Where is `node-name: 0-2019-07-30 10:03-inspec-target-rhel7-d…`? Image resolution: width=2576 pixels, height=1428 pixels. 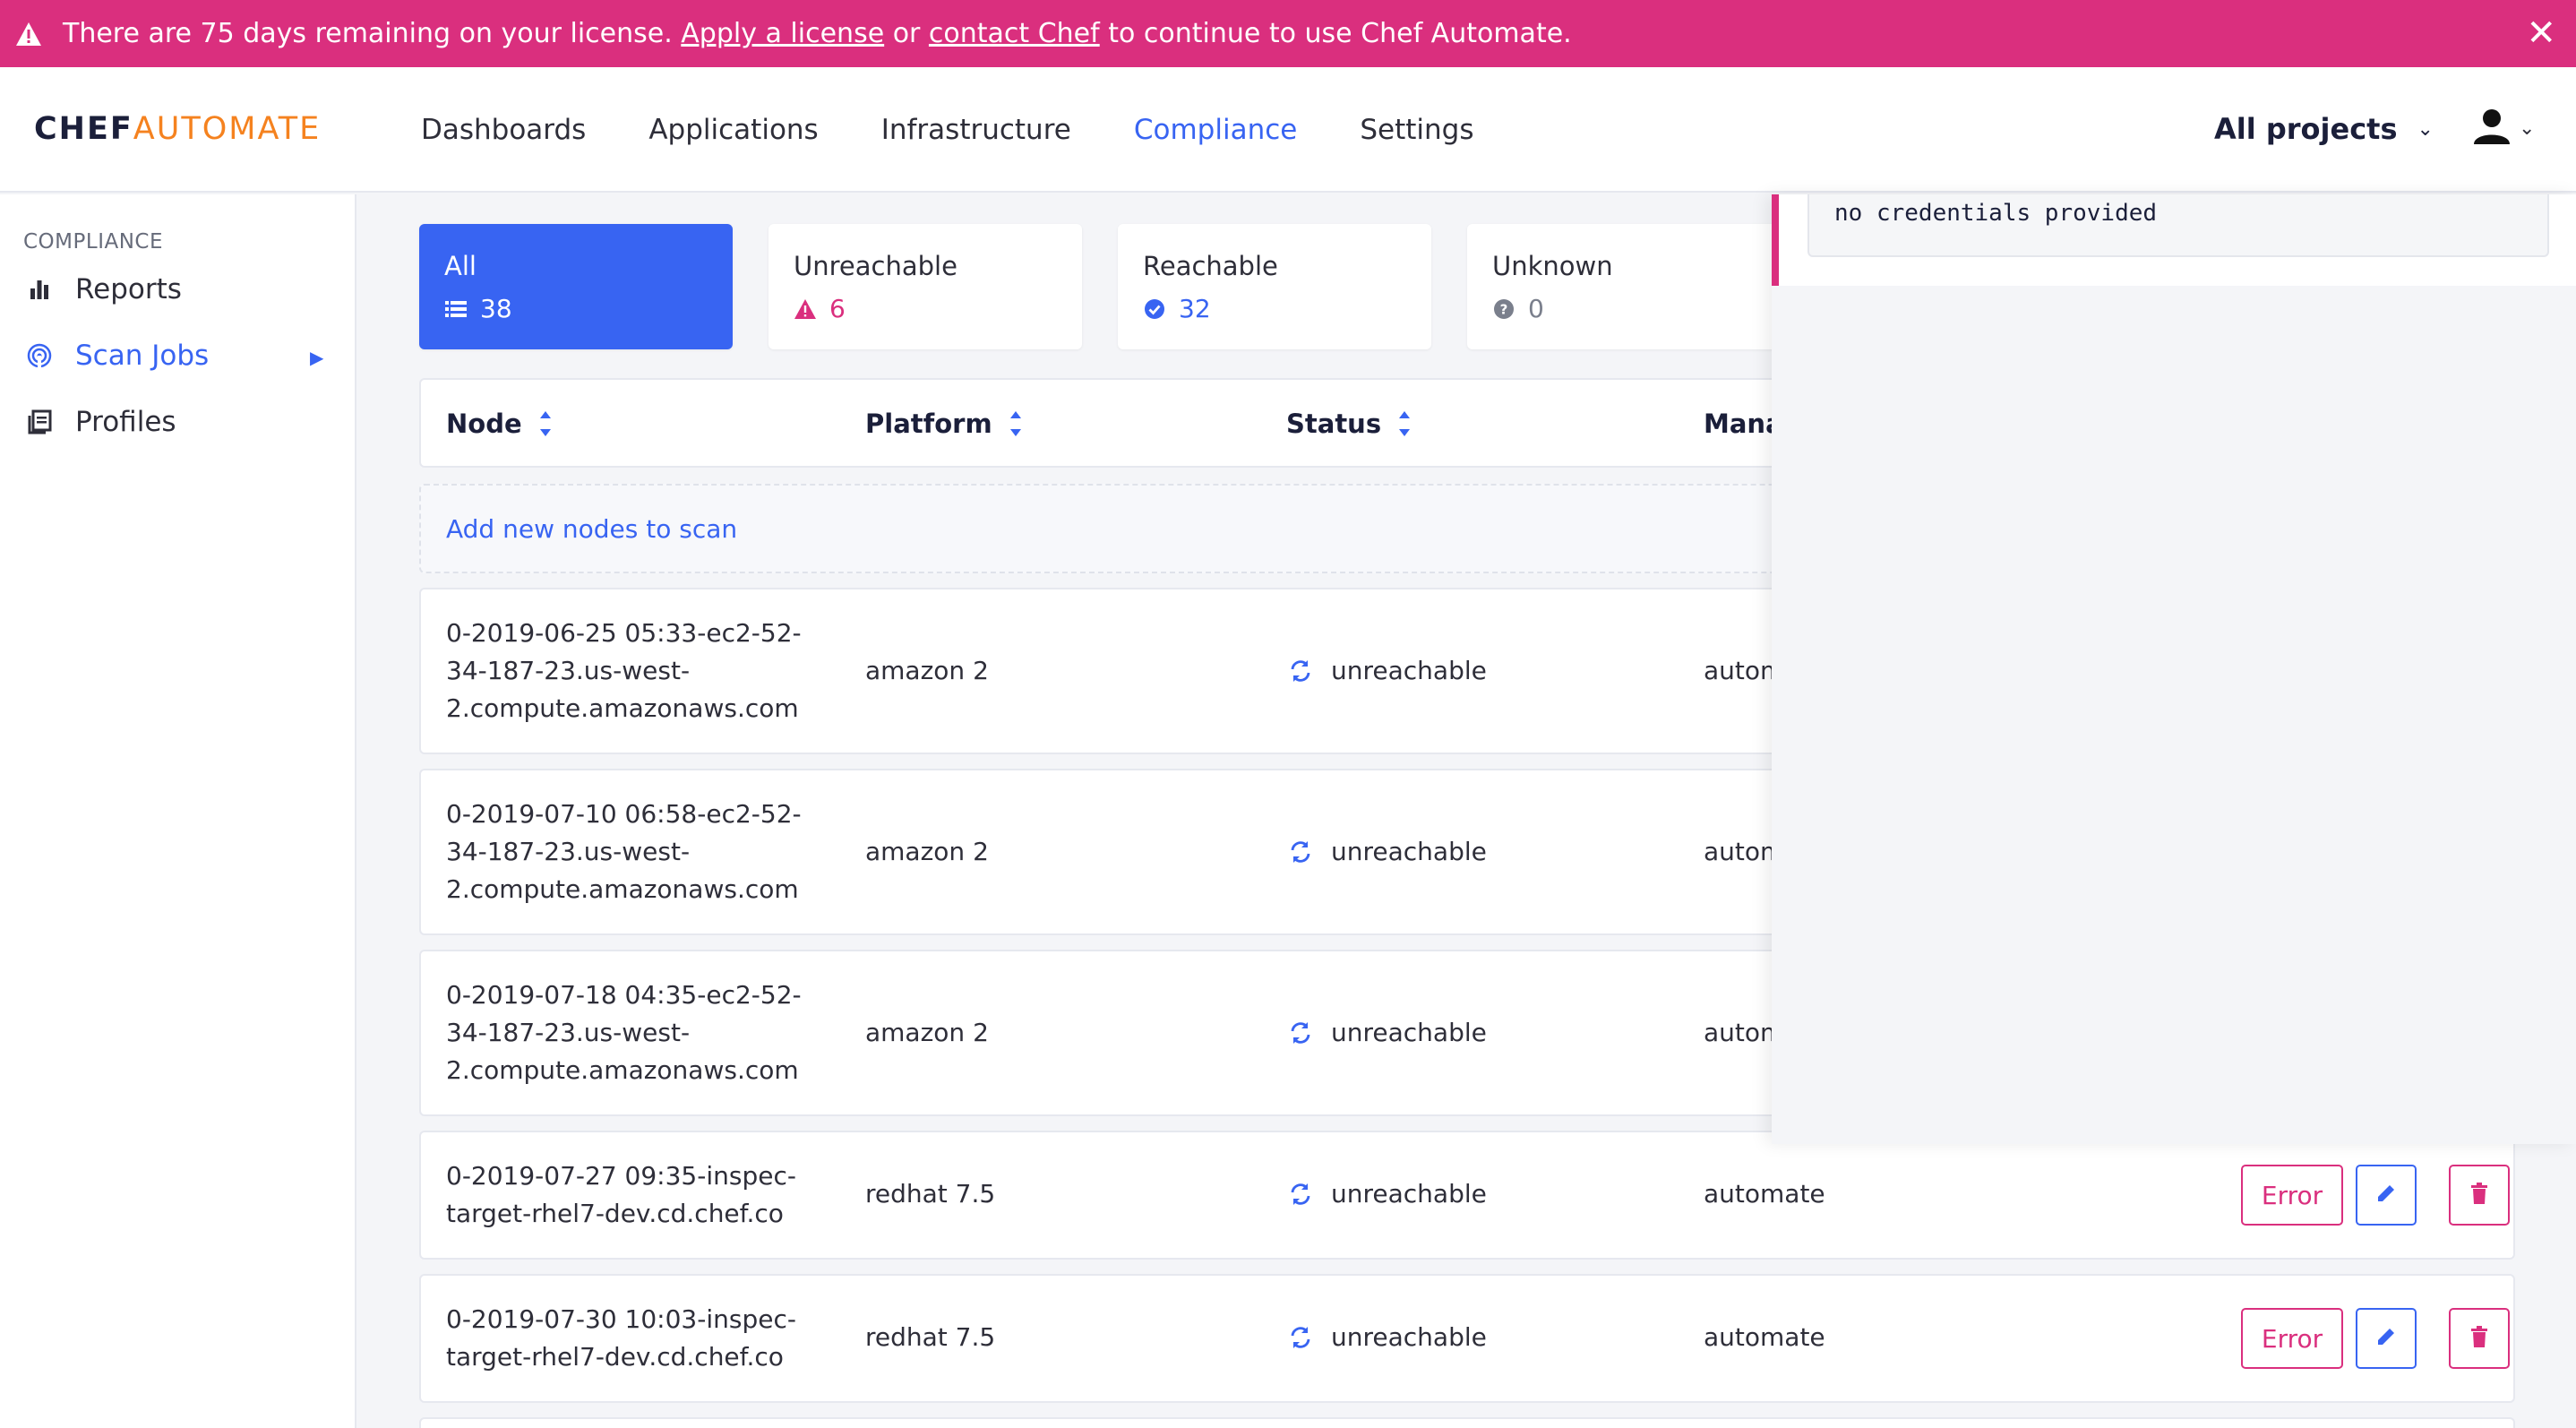
node-name: 0-2019-07-30 10:03-inspec-target-rhel7-d… is located at coordinates (621, 1338).